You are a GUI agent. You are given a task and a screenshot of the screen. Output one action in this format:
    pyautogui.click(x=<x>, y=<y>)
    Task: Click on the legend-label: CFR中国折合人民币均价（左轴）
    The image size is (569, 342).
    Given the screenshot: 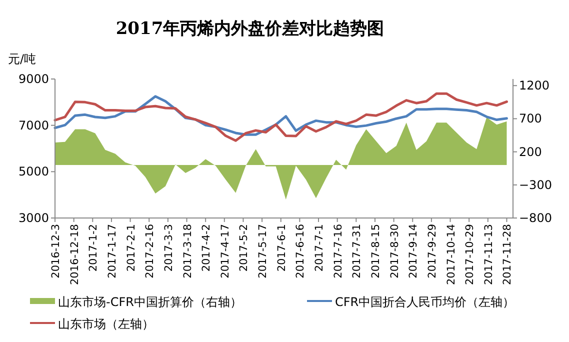 What is the action you would take?
    pyautogui.click(x=425, y=302)
    